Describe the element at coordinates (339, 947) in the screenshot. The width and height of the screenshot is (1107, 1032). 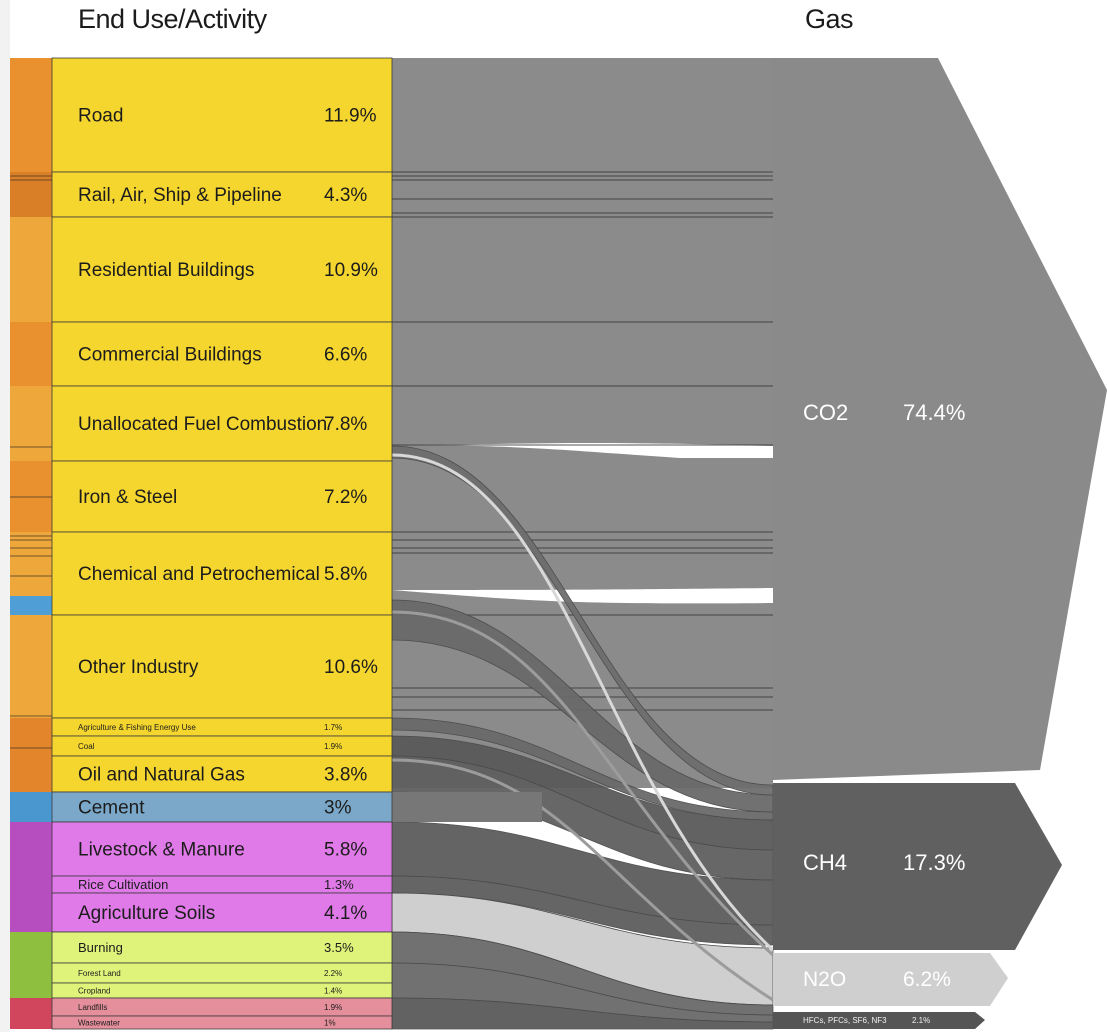
I see `activity-value: 3.5%` at that location.